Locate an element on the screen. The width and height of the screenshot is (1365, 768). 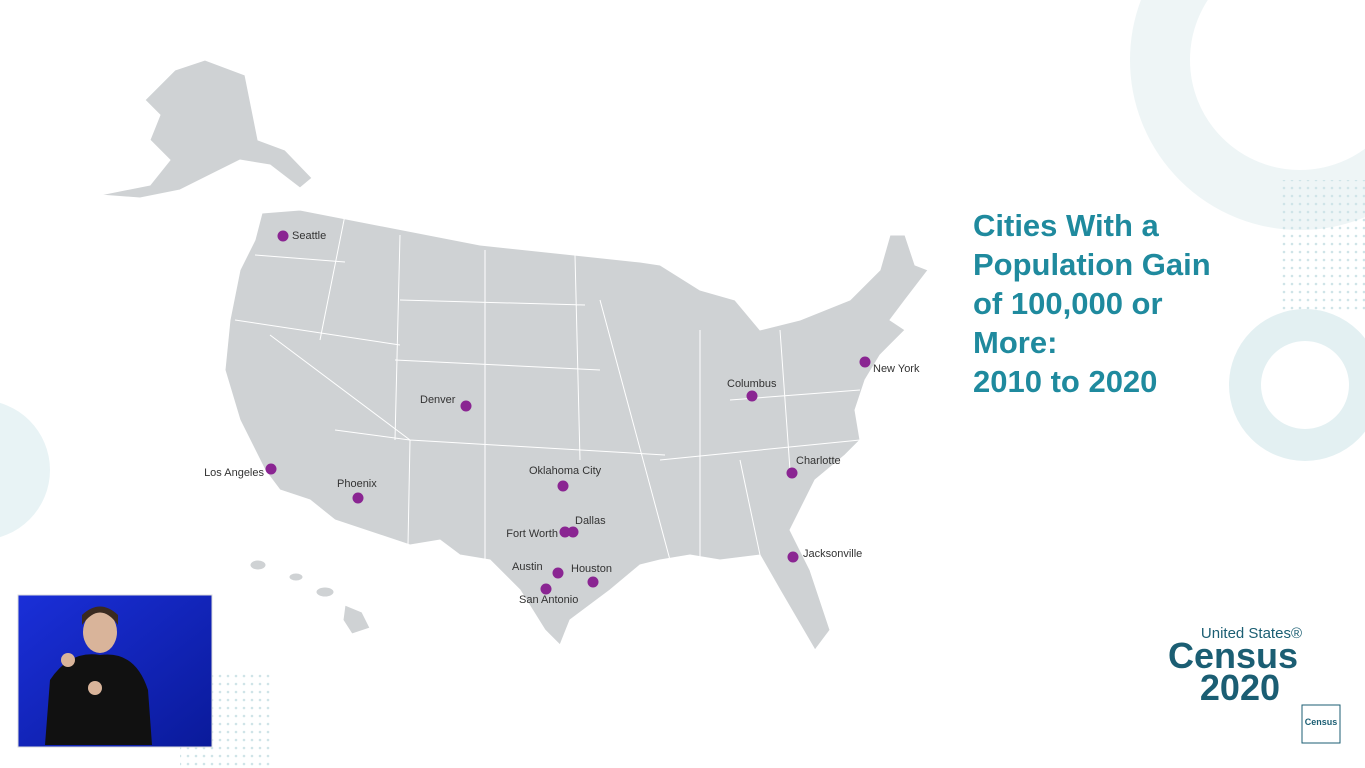
alaska is located at coordinates (206, 129).